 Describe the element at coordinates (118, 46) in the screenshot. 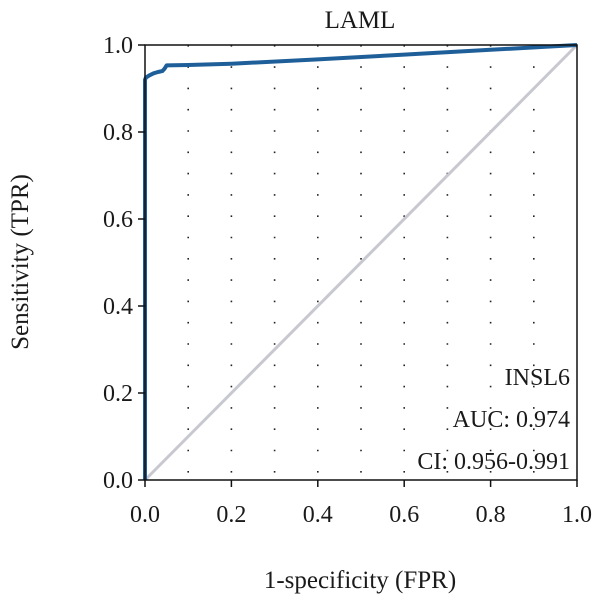

I see `y-tick-label: 1.0` at that location.